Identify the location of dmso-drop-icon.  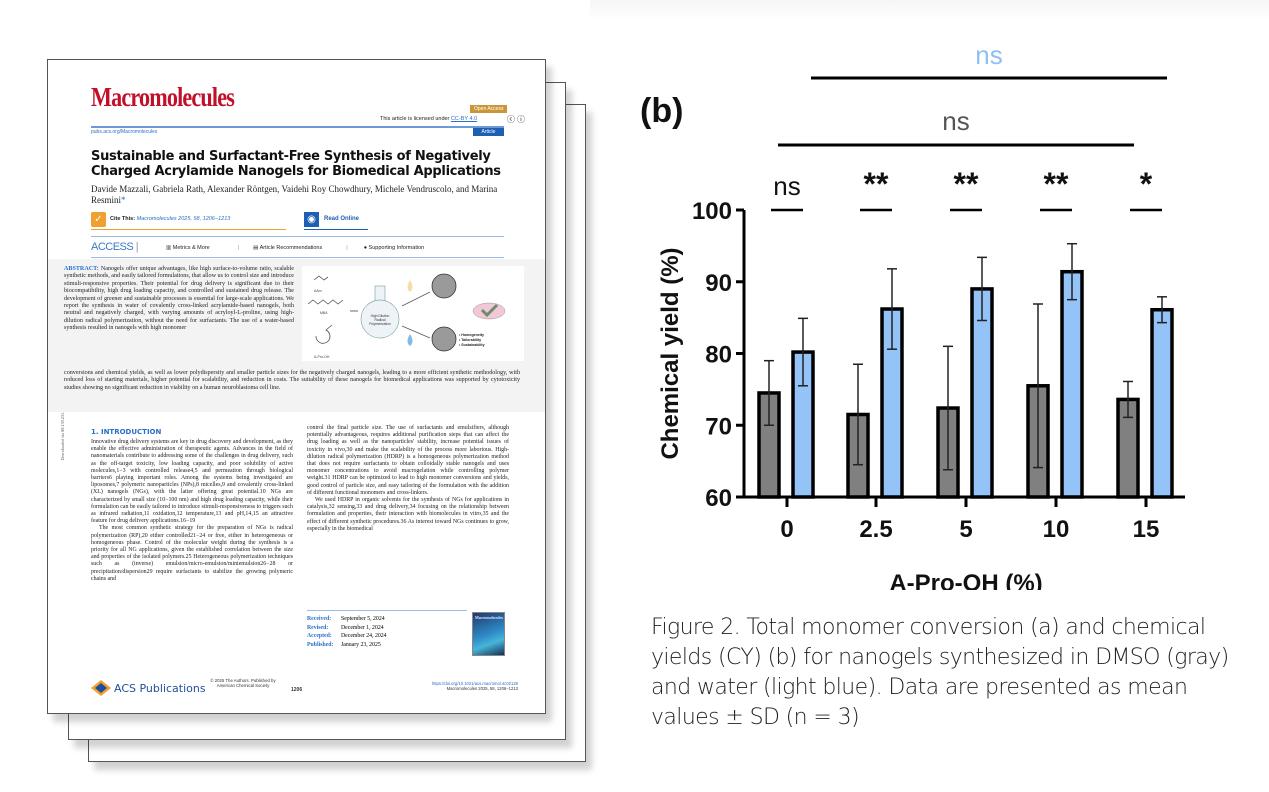
(410, 286).